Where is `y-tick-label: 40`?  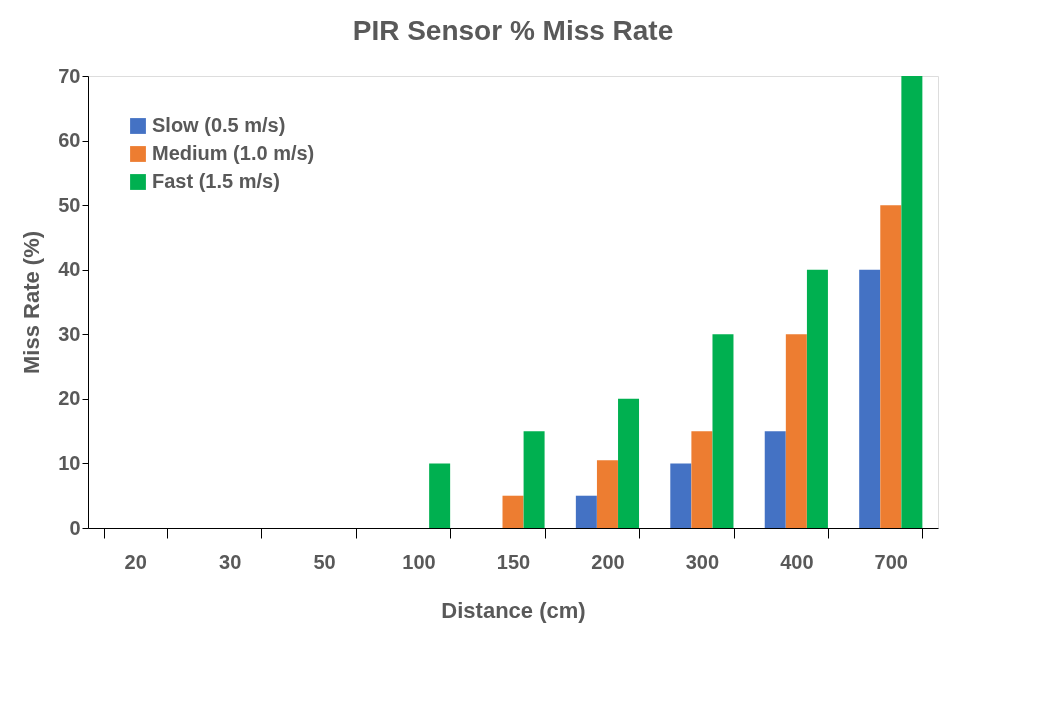 y-tick-label: 40 is located at coordinates (69, 269).